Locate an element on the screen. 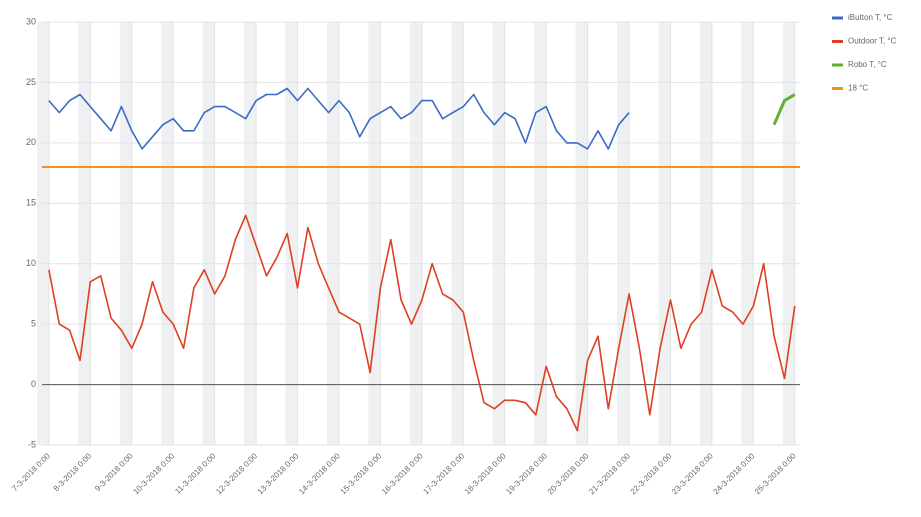 This screenshot has height=517, width=921. x-tick-label: 9-3-2018 0:00 is located at coordinates (114, 472).